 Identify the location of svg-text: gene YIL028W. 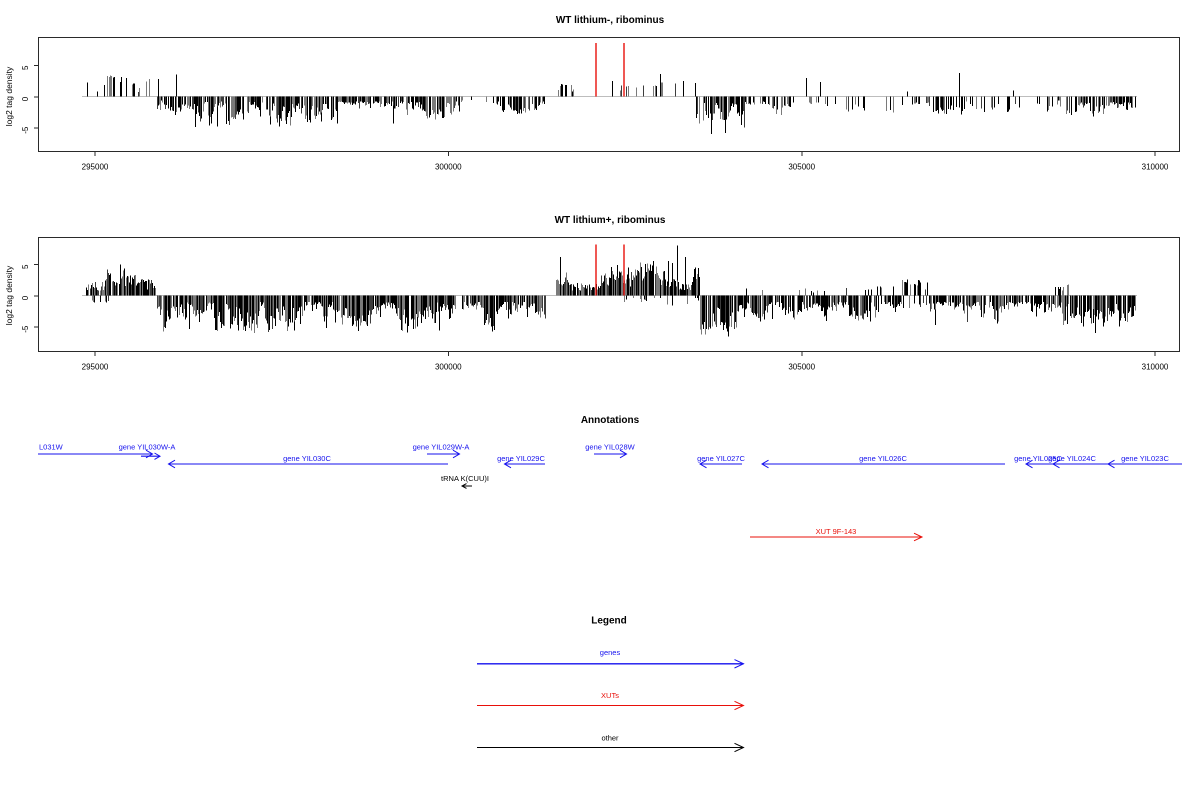
(610, 447).